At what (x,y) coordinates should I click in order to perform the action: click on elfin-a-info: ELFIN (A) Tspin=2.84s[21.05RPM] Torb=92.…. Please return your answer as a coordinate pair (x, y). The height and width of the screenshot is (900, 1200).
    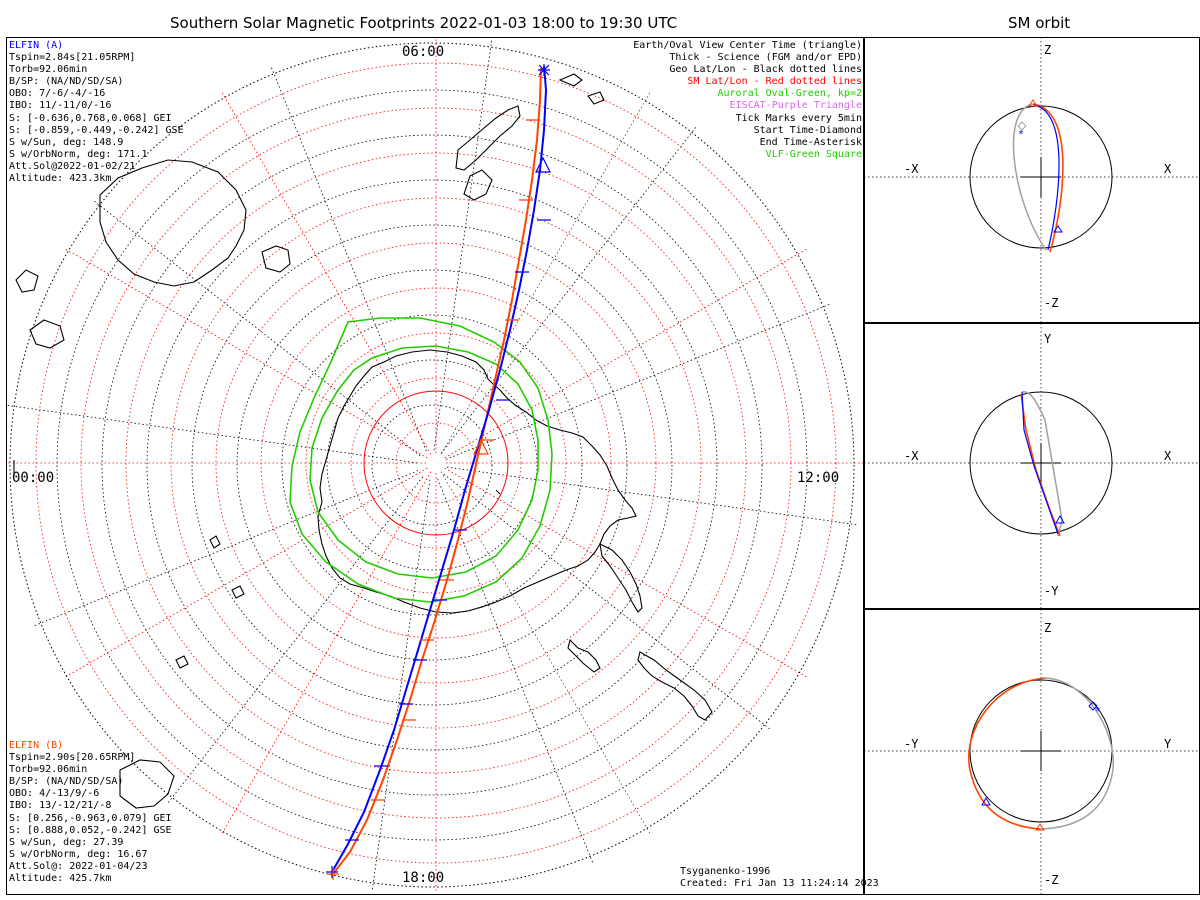
    Looking at the image, I should click on (96, 112).